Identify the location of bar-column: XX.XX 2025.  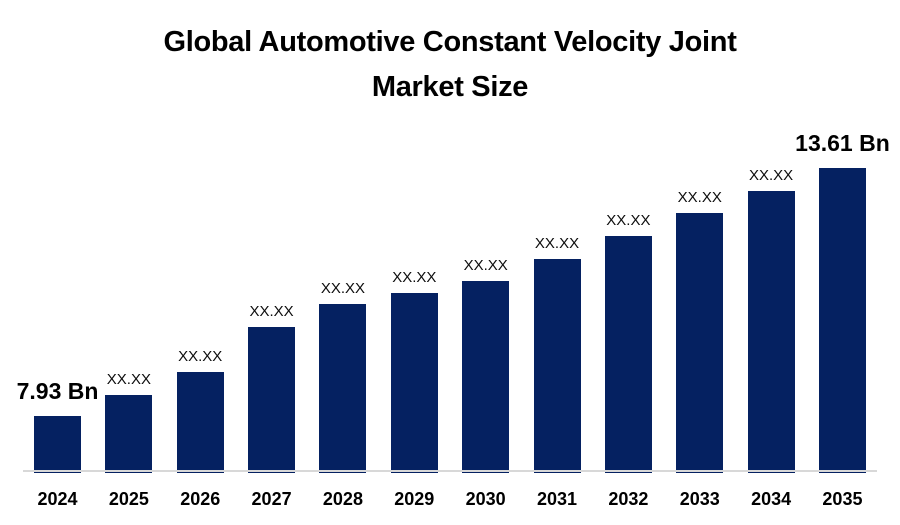
(129, 440).